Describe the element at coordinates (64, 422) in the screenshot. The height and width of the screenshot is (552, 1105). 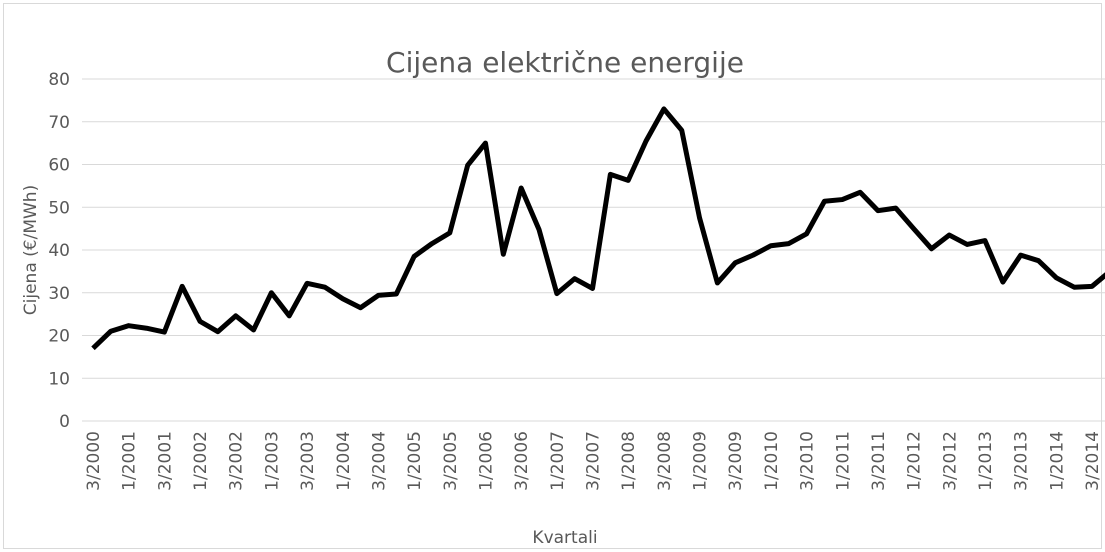
I see `y-tick-label: 0` at that location.